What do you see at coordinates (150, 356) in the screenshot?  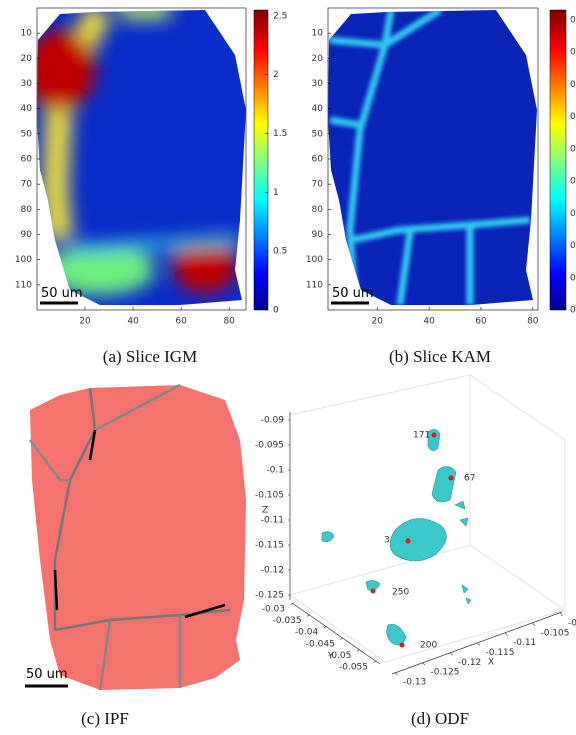 I see `caption: (a) Slice IGM` at bounding box center [150, 356].